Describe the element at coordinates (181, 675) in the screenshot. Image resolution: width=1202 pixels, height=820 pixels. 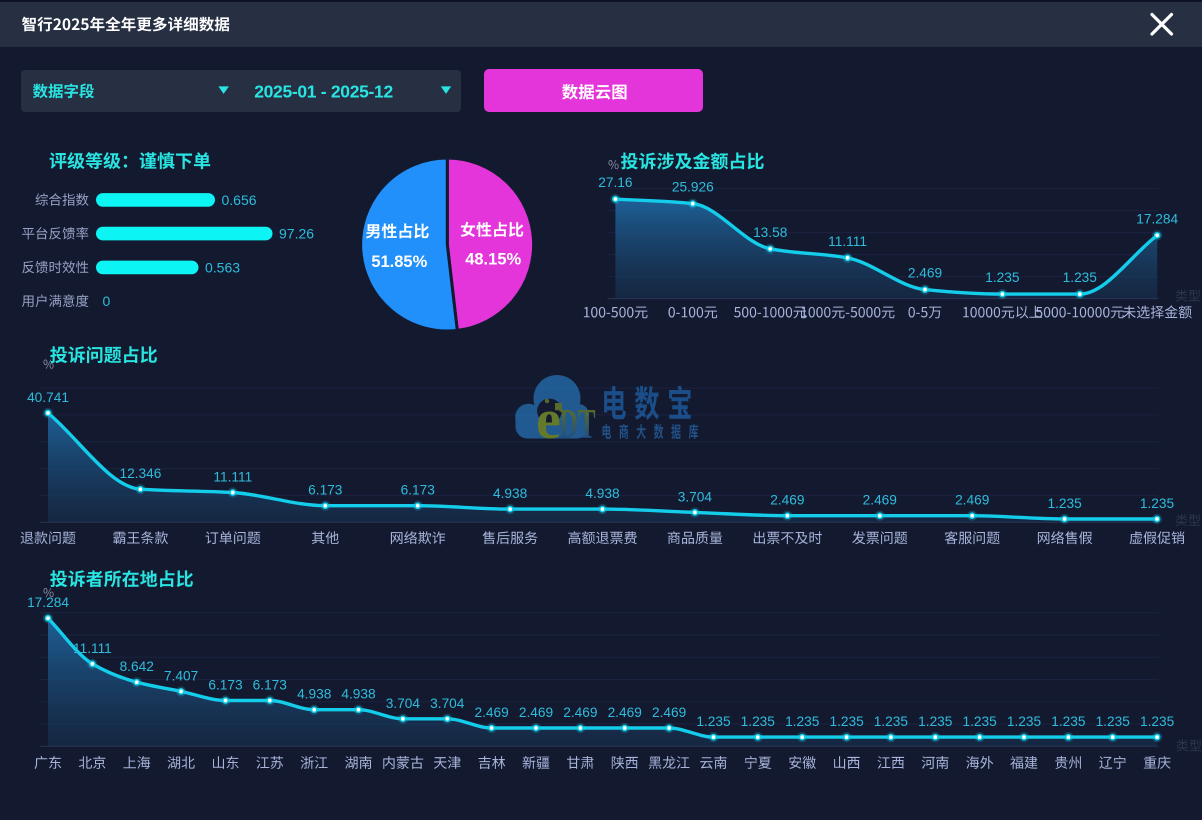
I see `svg-text: 7.407` at that location.